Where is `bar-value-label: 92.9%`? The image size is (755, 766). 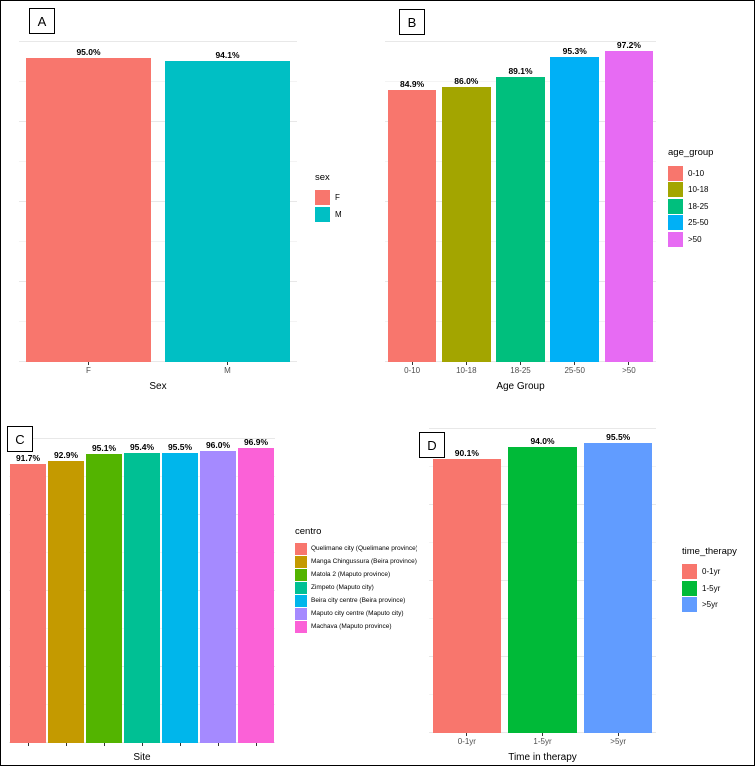 bar-value-label: 92.9% is located at coordinates (66, 454).